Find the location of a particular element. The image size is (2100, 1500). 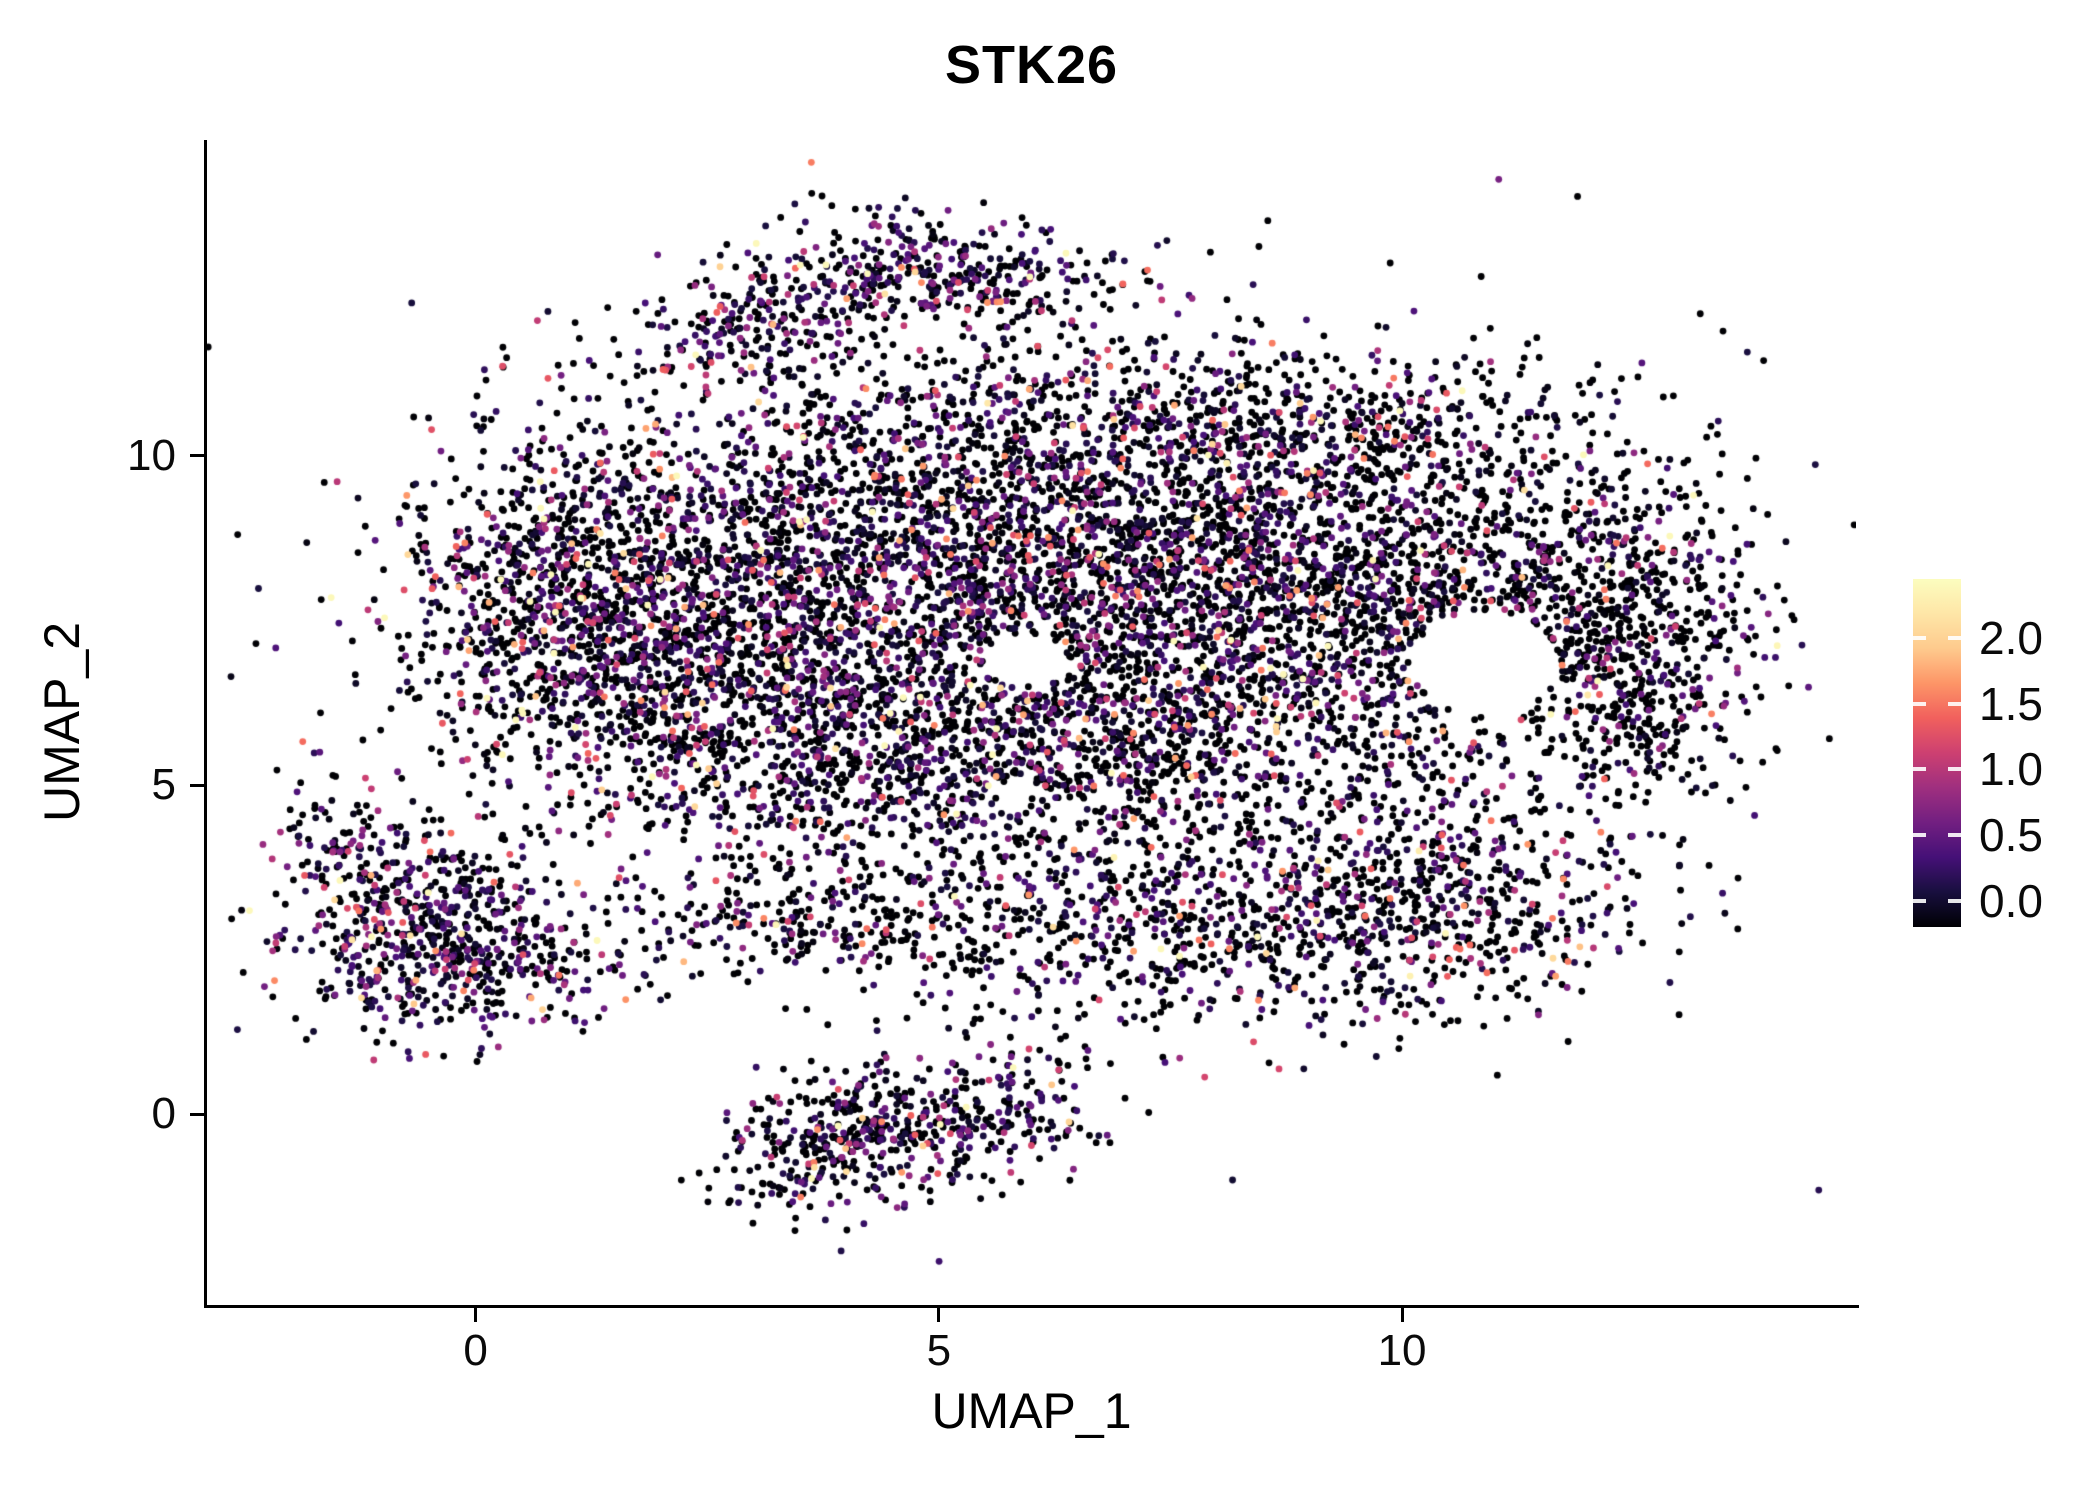

colorbar-tick-label: 2.0 is located at coordinates (2011, 638).